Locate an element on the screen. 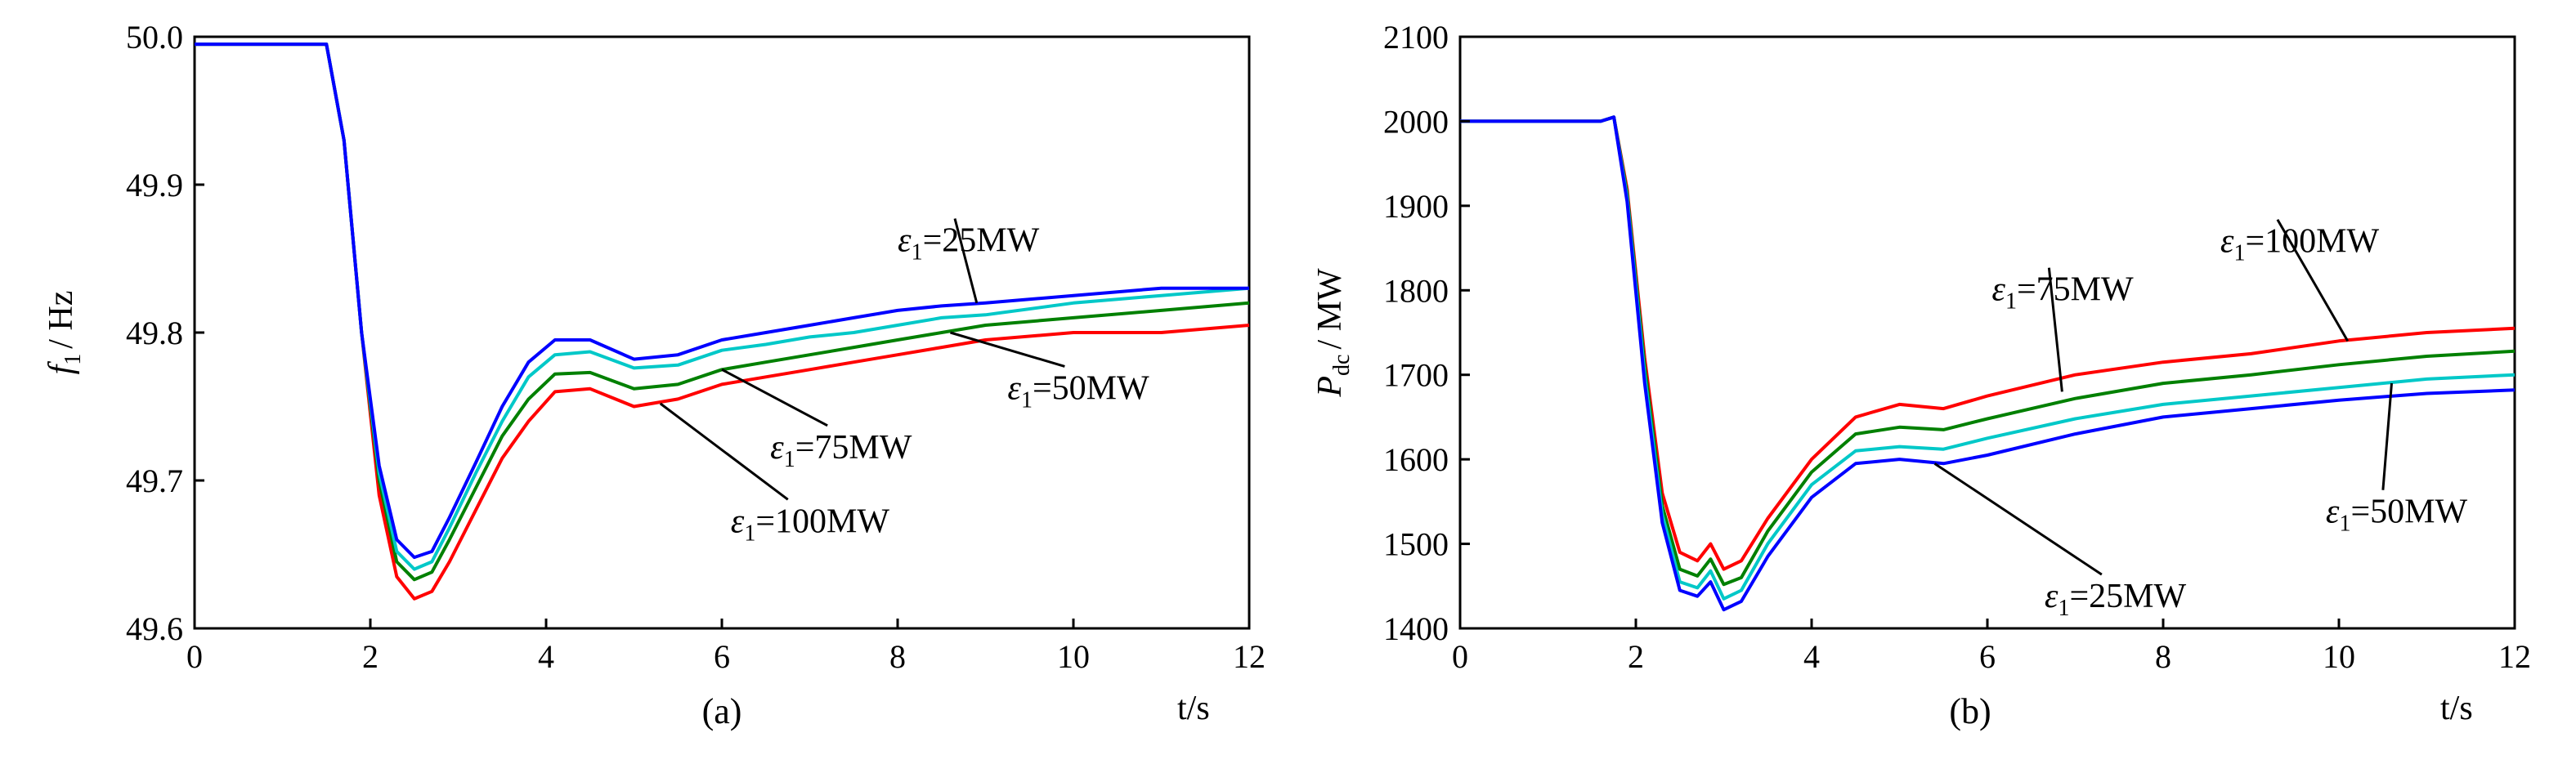 The height and width of the screenshot is (764, 2576). y-tick-label: 49.9 is located at coordinates (155, 185).